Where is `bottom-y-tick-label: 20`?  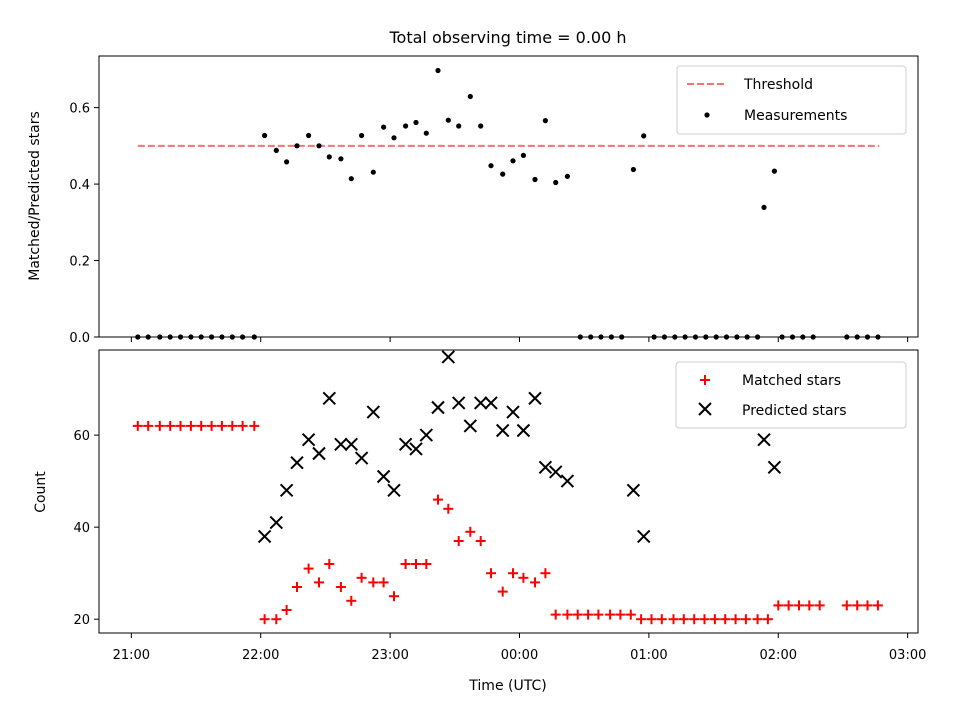
bottom-y-tick-label: 20 is located at coordinates (81, 620).